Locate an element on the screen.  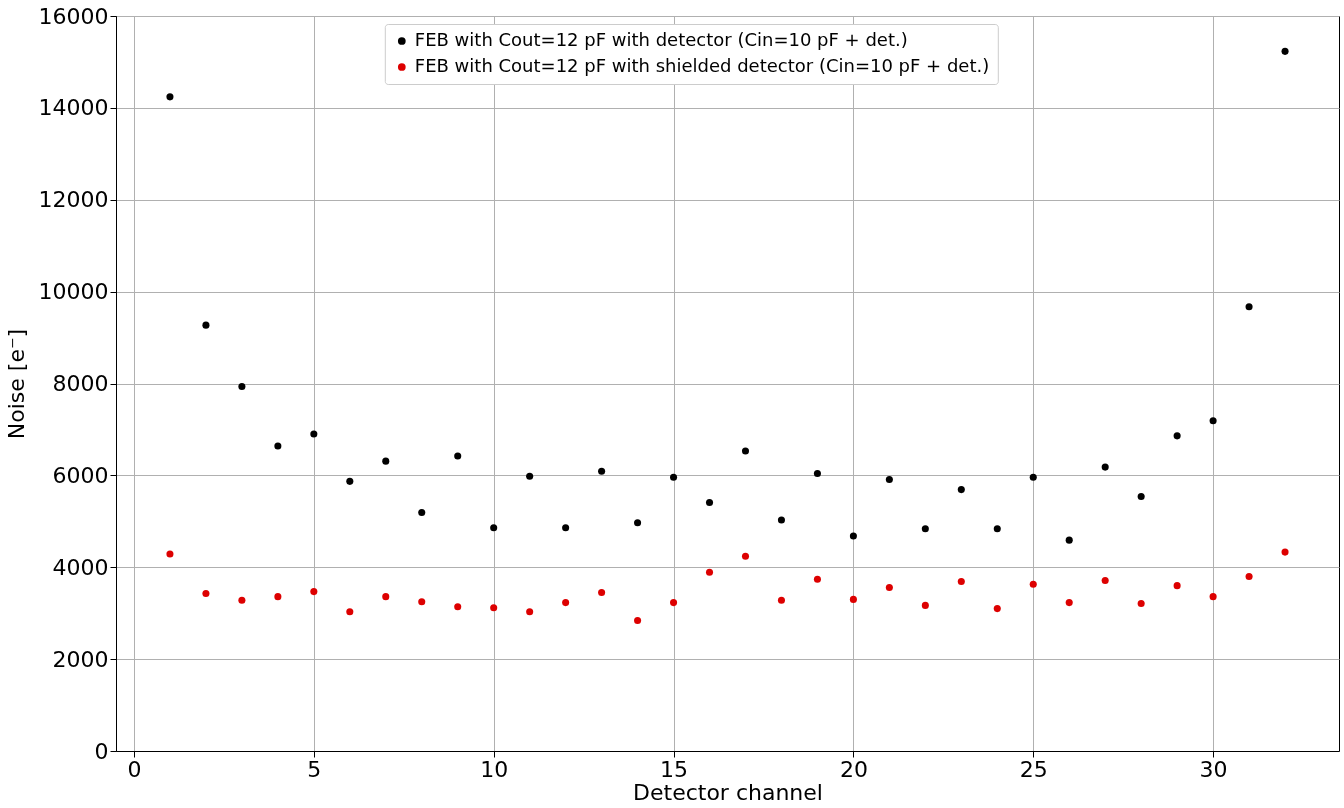
x-tick-label: 15 is located at coordinates (674, 769).